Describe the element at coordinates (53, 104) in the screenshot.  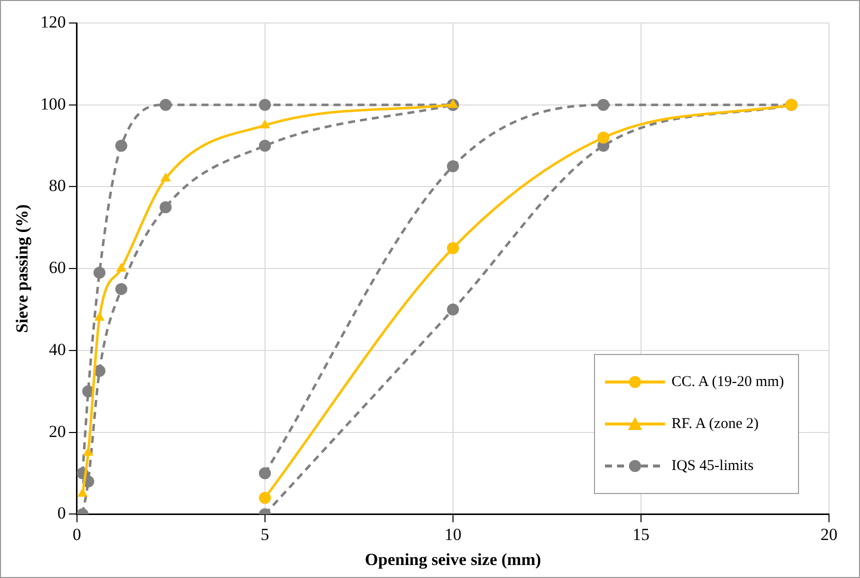
I see `y-tick-label: 100` at that location.